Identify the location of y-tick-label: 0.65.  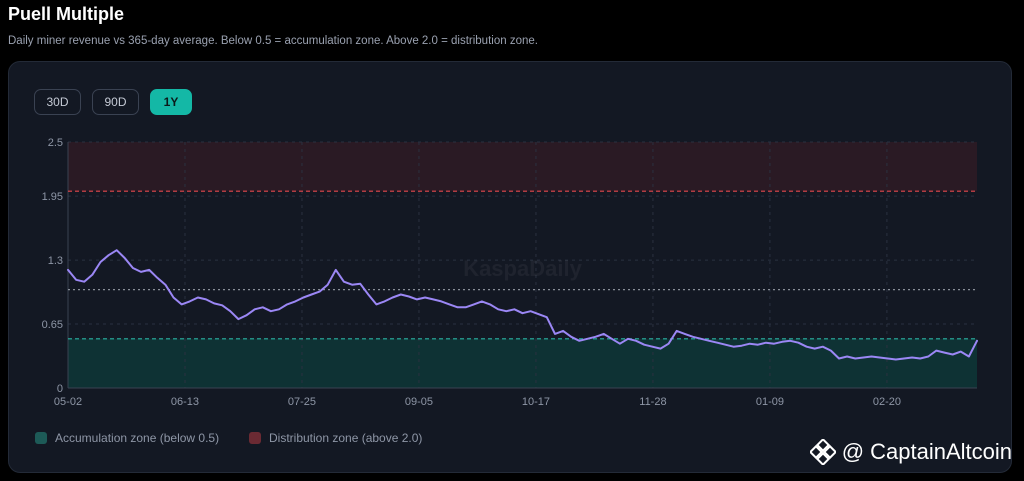
(52, 325).